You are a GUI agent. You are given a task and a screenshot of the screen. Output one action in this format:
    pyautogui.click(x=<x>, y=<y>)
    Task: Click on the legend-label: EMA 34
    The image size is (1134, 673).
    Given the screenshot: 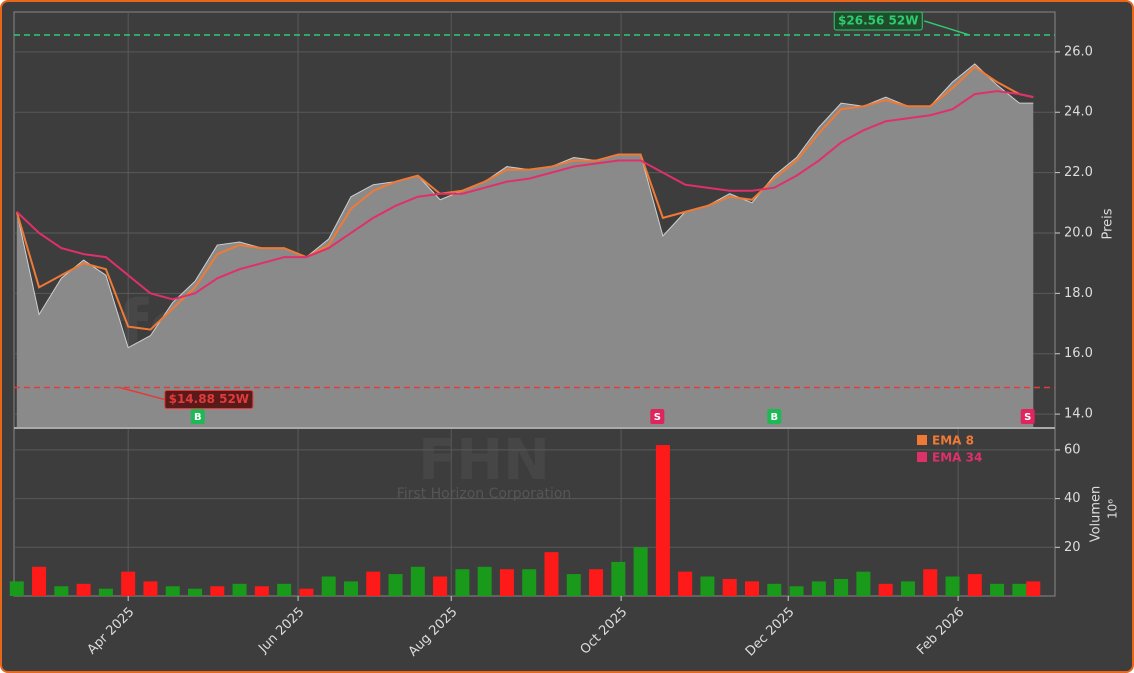 What is the action you would take?
    pyautogui.click(x=957, y=458)
    